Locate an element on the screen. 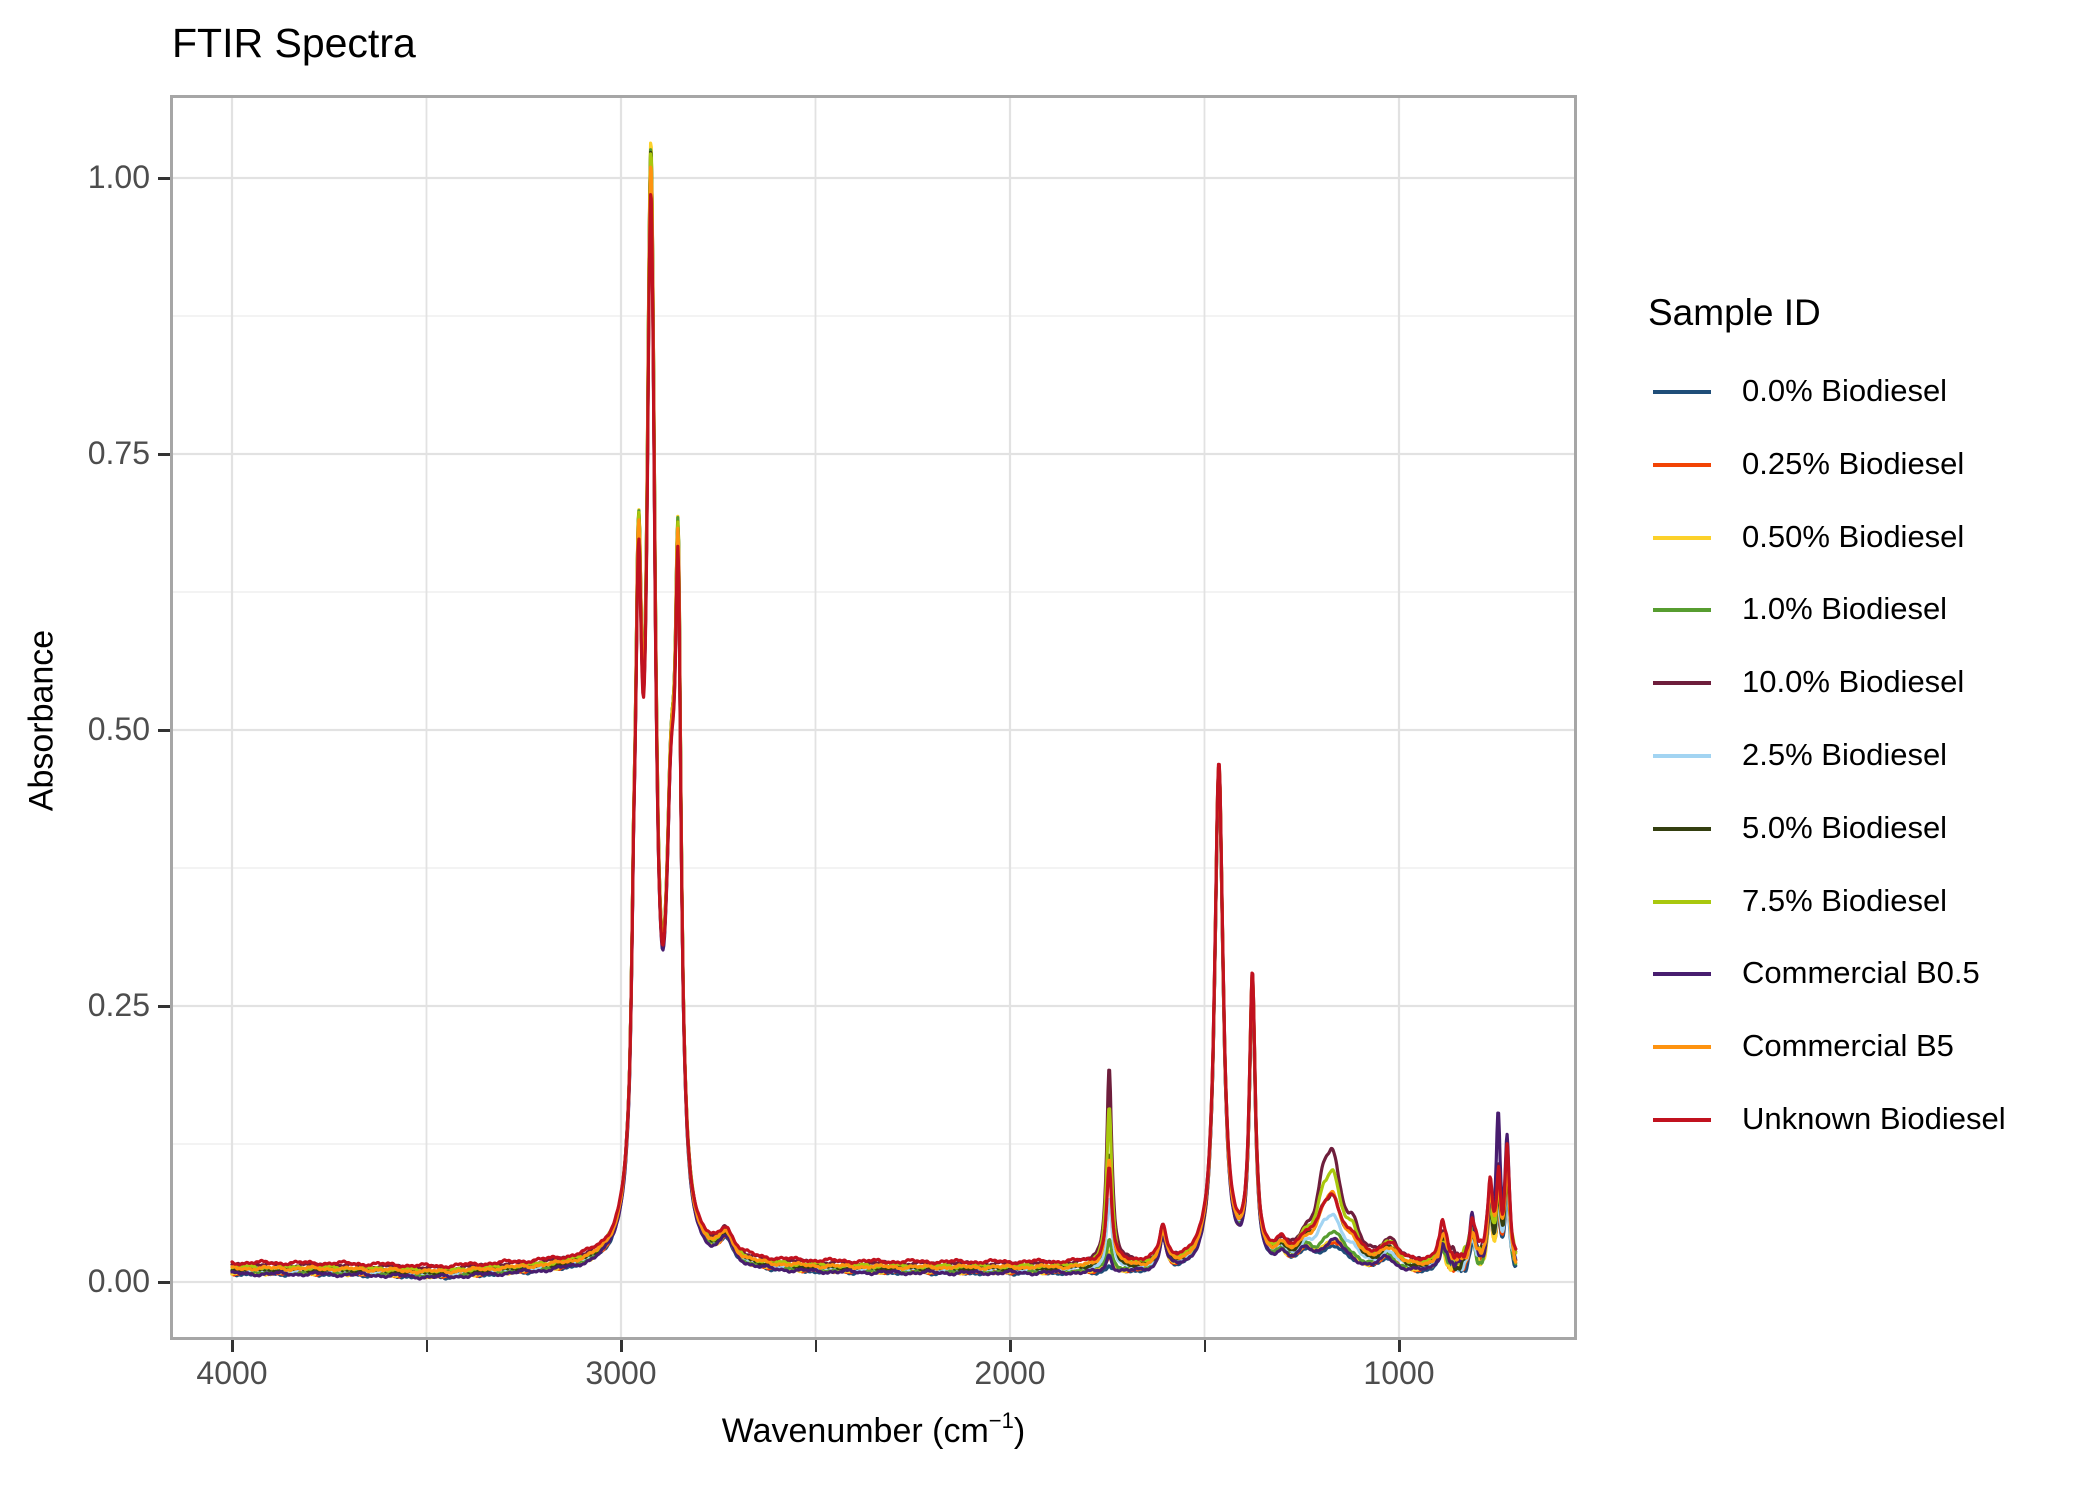  legend-title: Sample ID is located at coordinates (1734, 312).